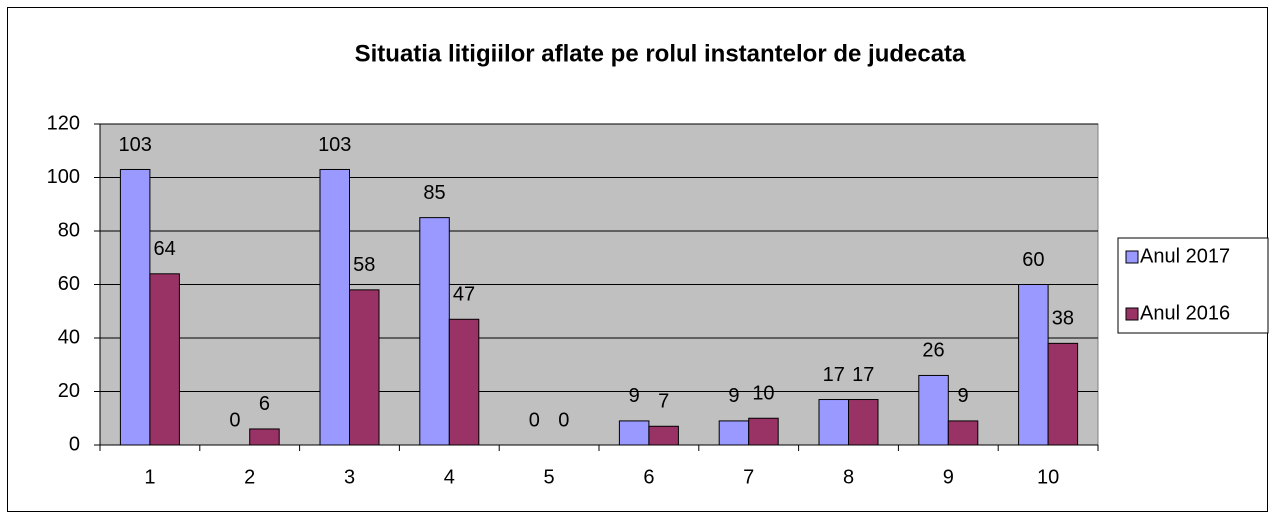 The height and width of the screenshot is (519, 1276). What do you see at coordinates (434, 193) in the screenshot?
I see `data-label: 85` at bounding box center [434, 193].